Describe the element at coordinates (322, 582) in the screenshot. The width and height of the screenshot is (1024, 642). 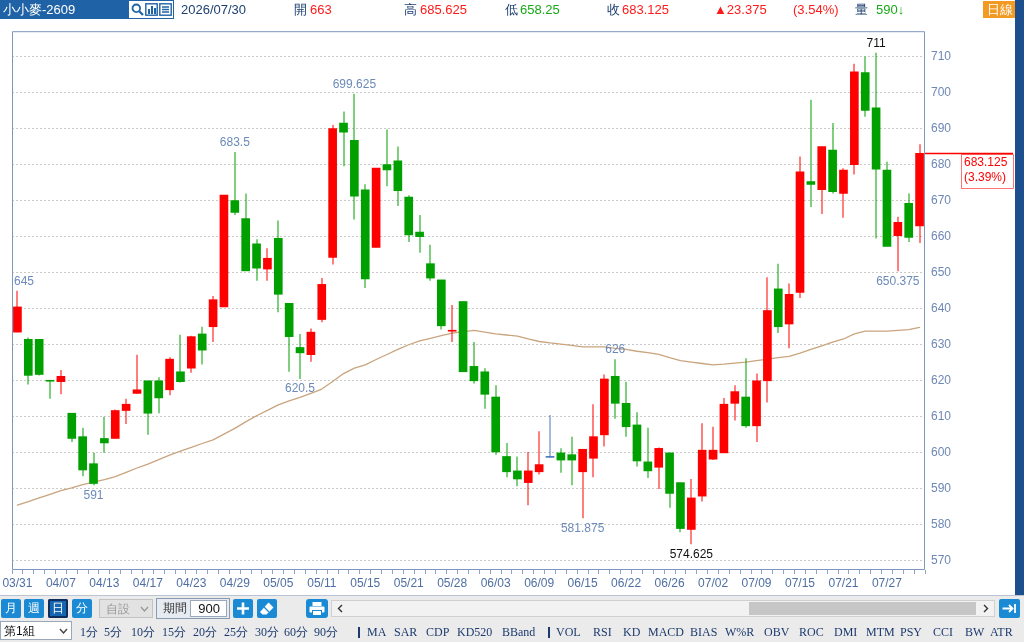
I see `x-tick-label: 05/11` at that location.